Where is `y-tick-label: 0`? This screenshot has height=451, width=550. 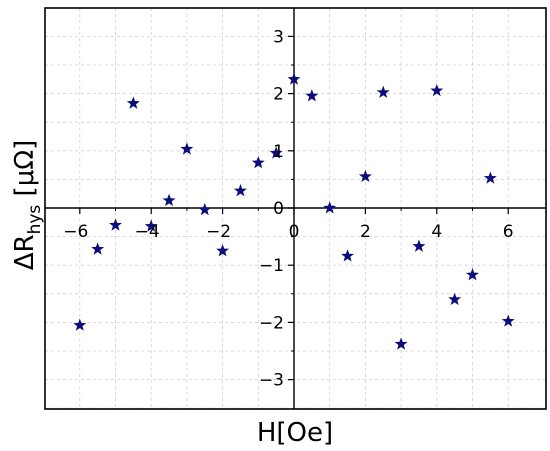 y-tick-label: 0 is located at coordinates (278, 209).